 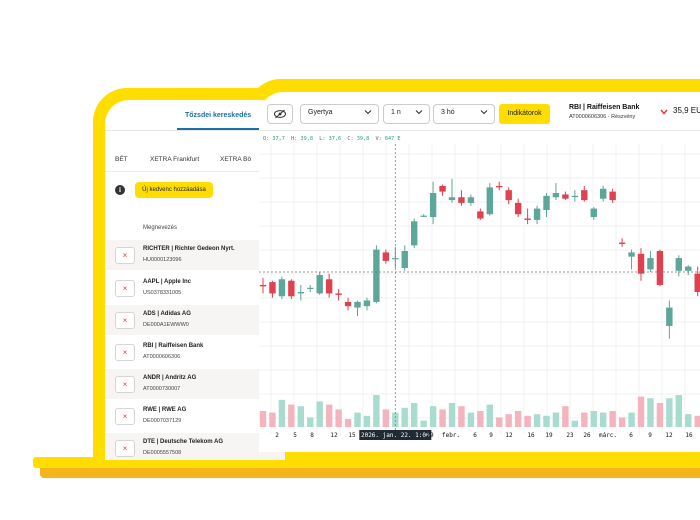 I want to click on list-item: × DTE | Deutsche Telekom AG DE0005557508, so click(x=195, y=446).